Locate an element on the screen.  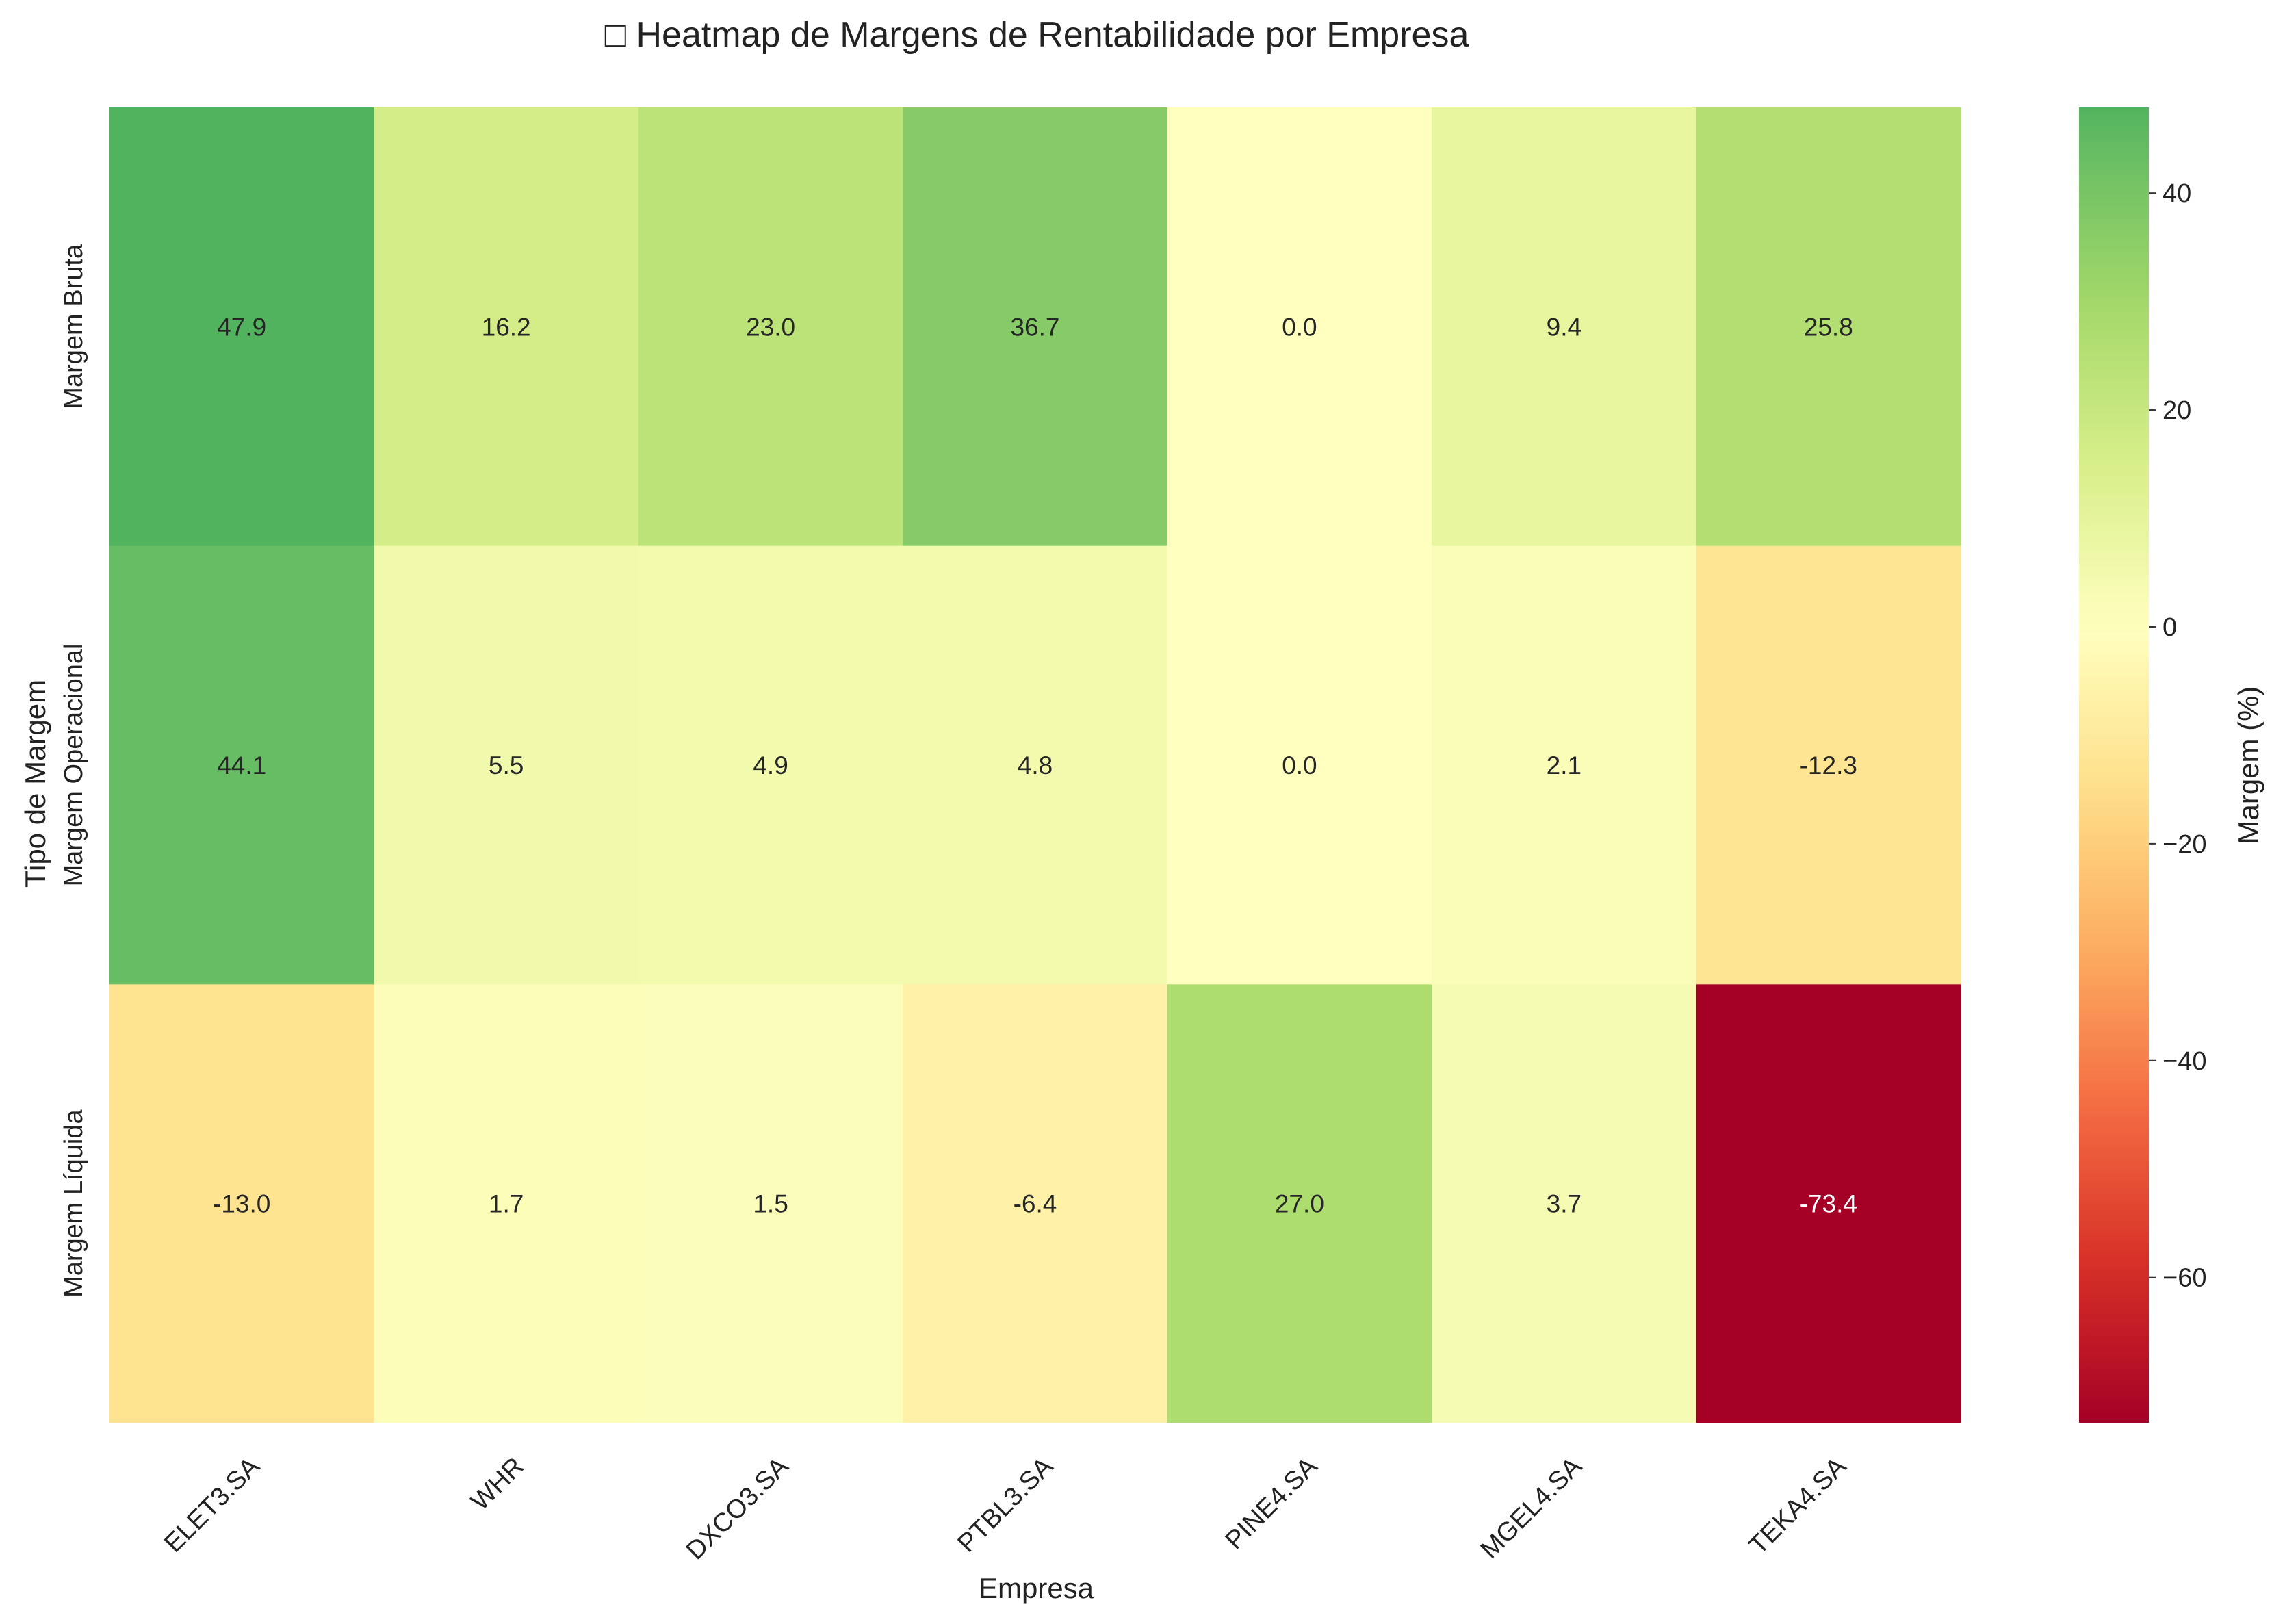
colorbar: 40 20 0 −20 −40 −60 is located at coordinates (2142, 765).